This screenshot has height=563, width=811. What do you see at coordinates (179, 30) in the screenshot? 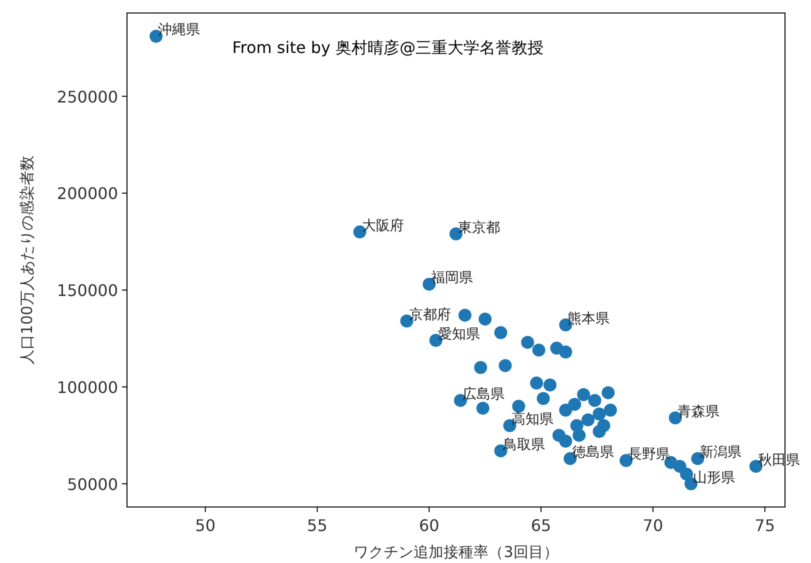
I see `annotation: 沖縄県` at bounding box center [179, 30].